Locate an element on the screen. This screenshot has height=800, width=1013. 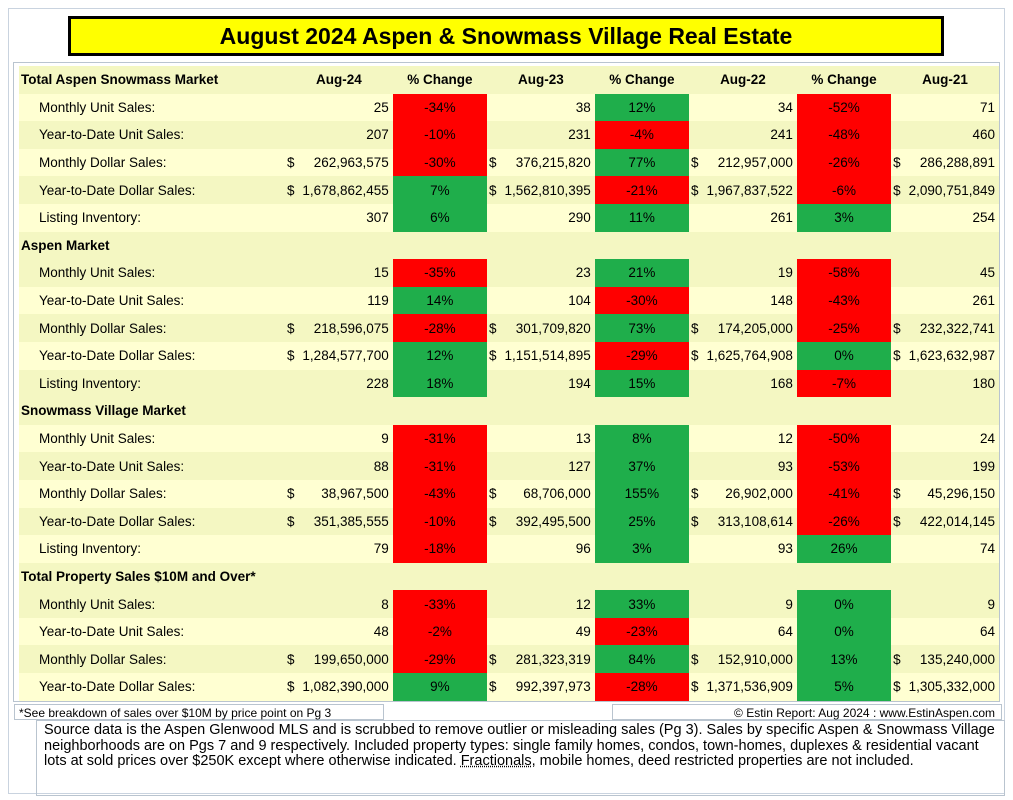
dollar-value-cell: $232,322,741 is located at coordinates (945, 328).